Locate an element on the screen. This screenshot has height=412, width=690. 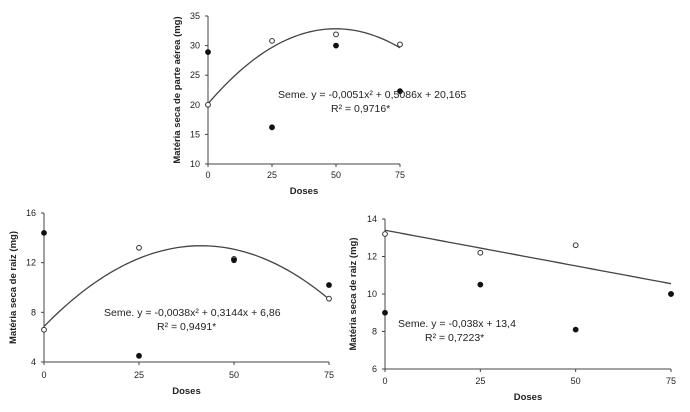
y-tick-label: 15 is located at coordinates (195, 134).